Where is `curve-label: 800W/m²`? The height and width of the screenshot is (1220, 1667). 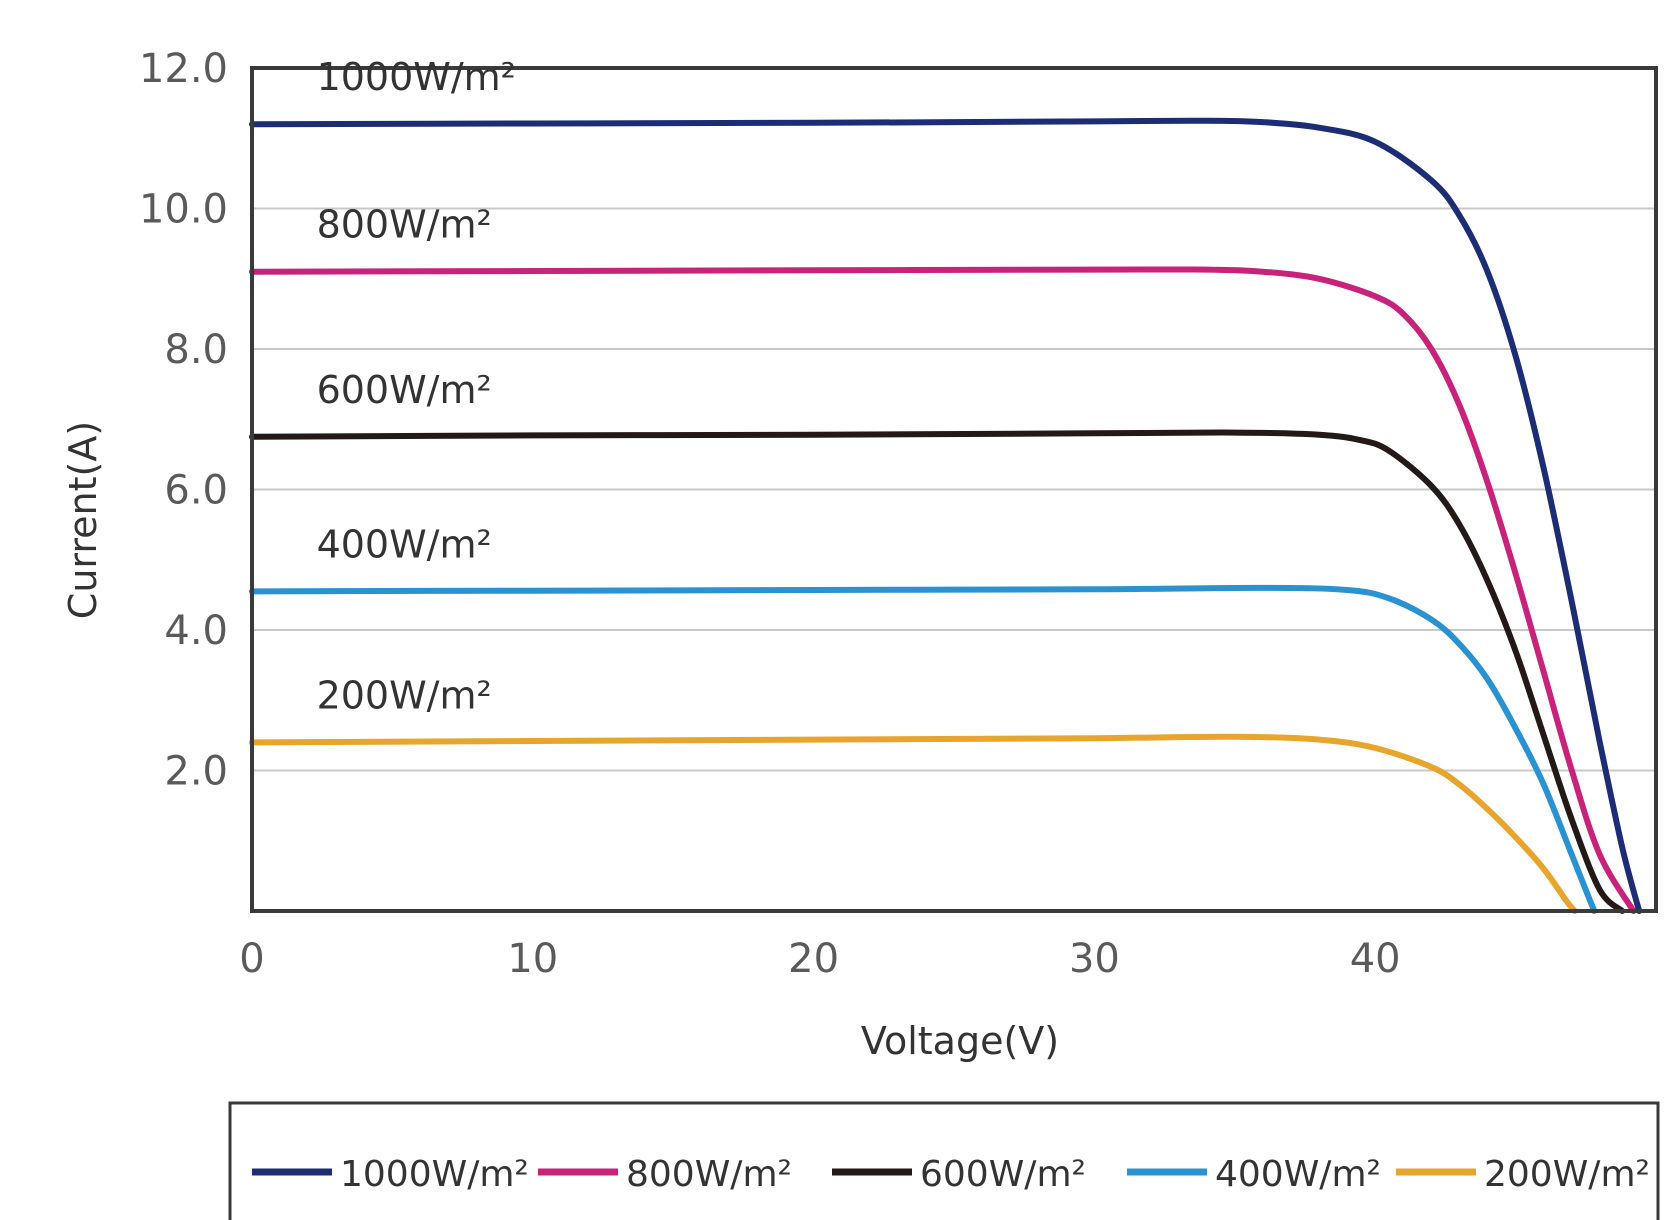
curve-label: 800W/m² is located at coordinates (404, 225).